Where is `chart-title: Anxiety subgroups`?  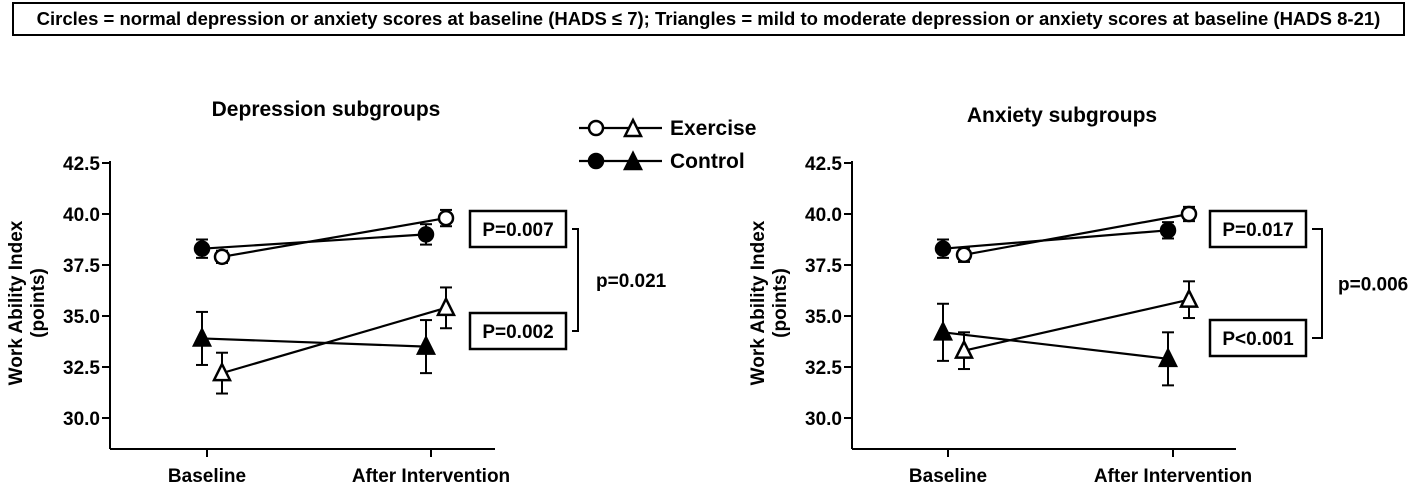 chart-title: Anxiety subgroups is located at coordinates (1062, 115).